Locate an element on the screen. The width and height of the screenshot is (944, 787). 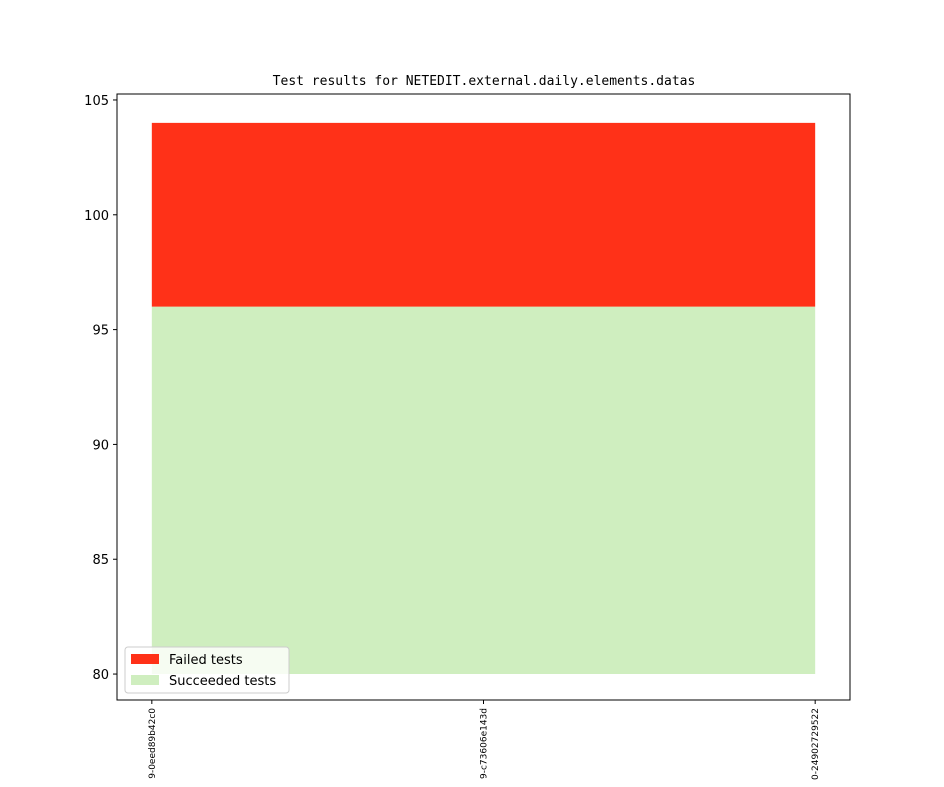
legend-label: Failed tests is located at coordinates (206, 660).